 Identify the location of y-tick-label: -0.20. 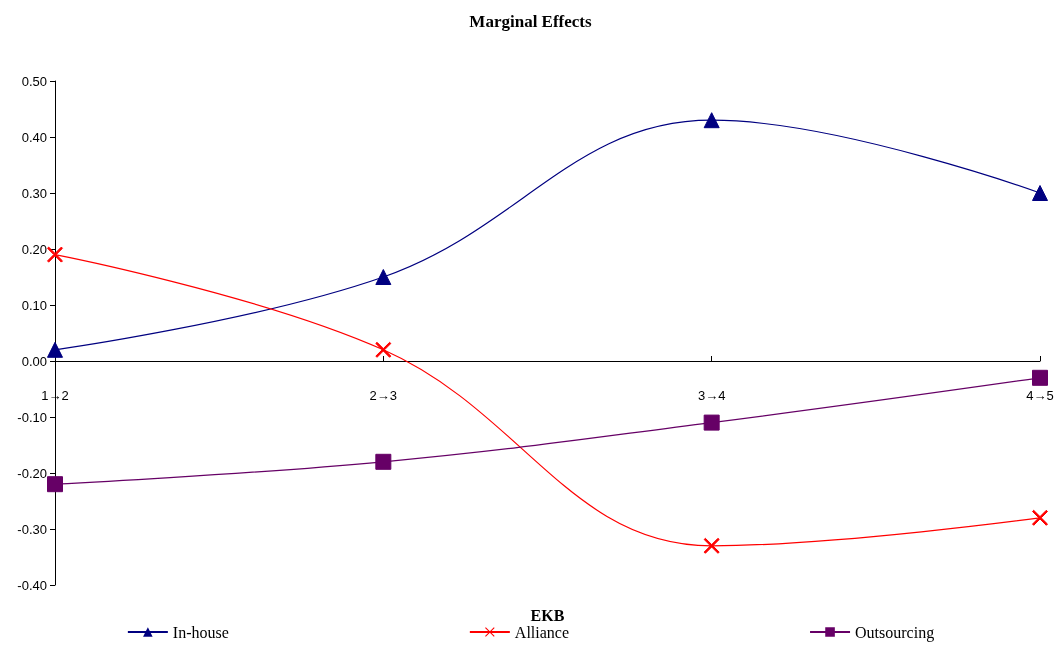
(32, 473).